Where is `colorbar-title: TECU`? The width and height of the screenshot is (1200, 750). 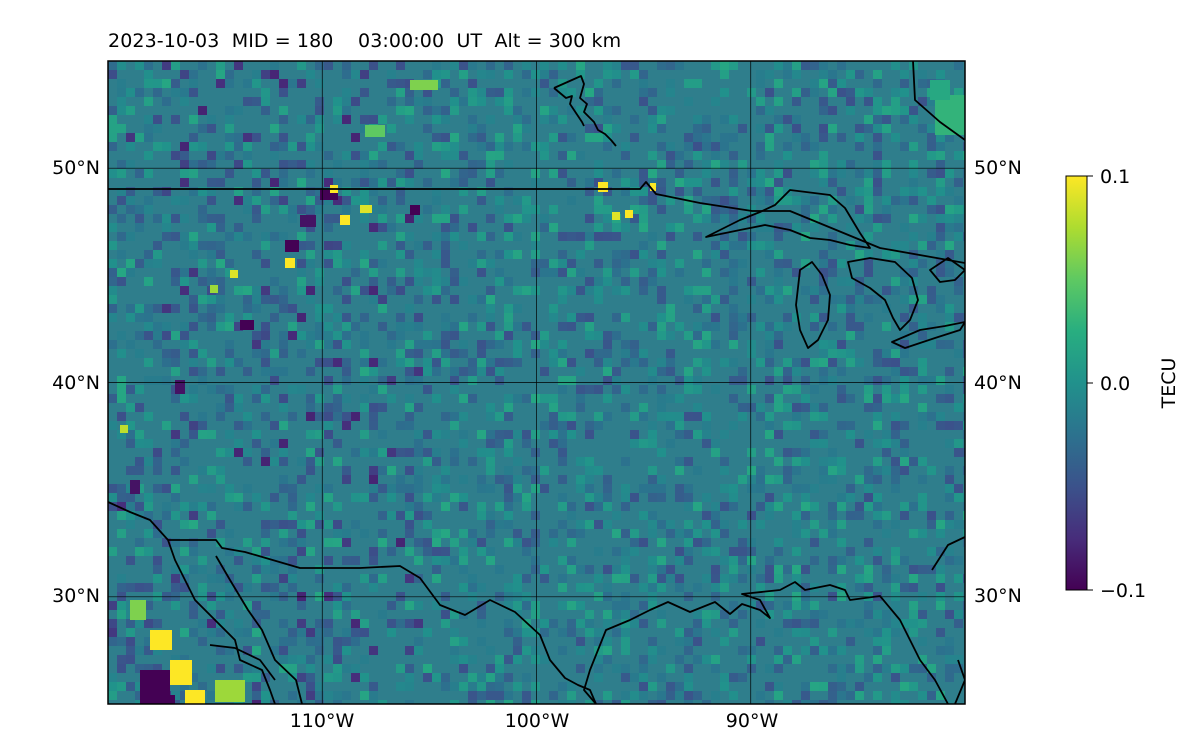
colorbar-title: TECU is located at coordinates (1169, 384).